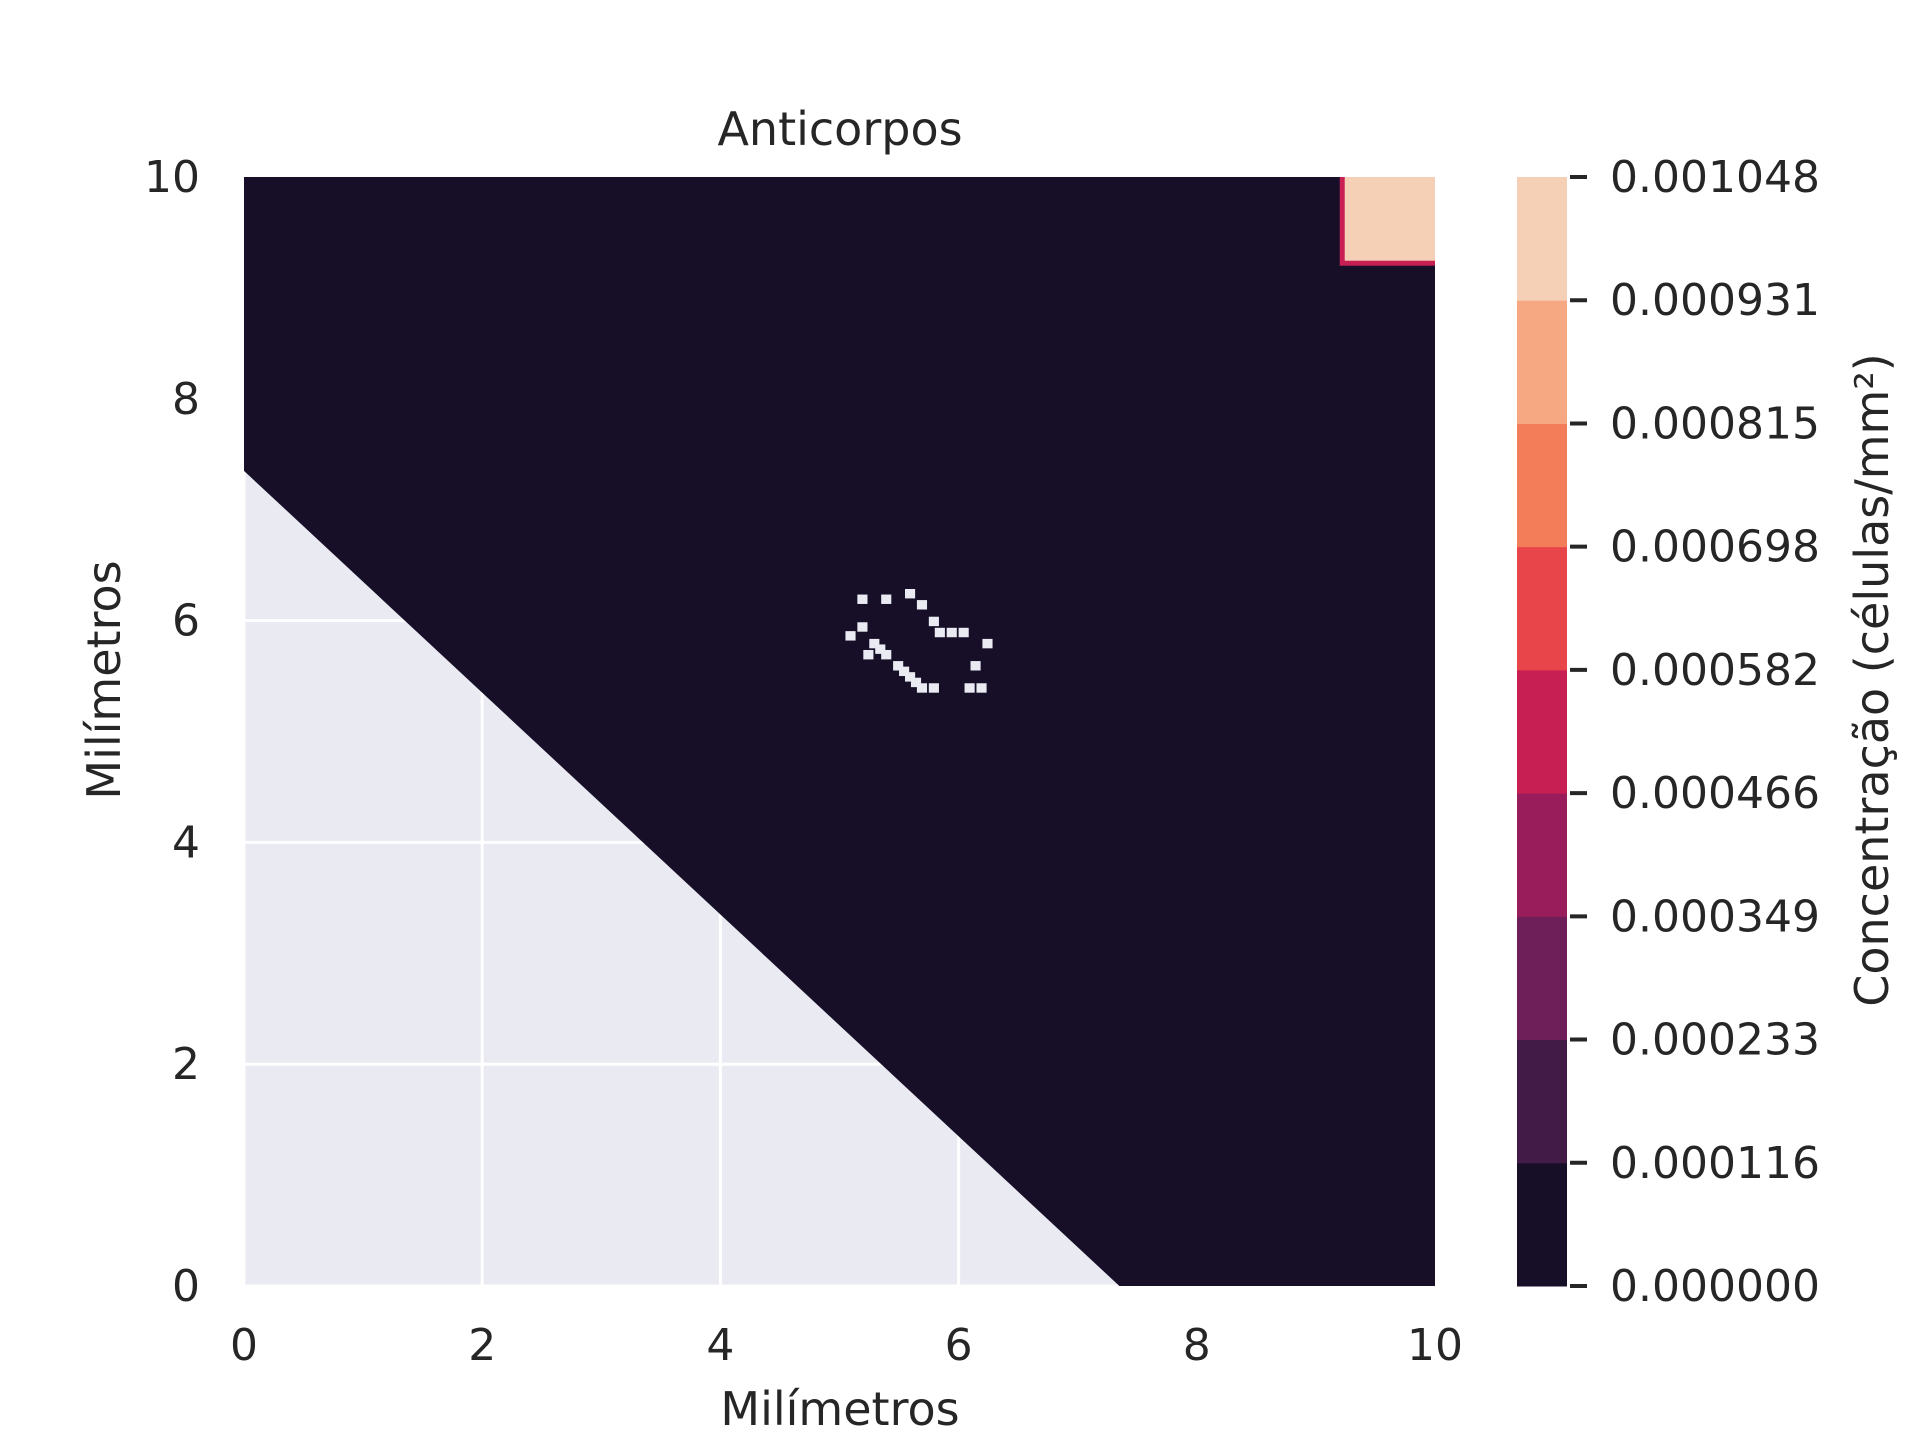 The width and height of the screenshot is (1920, 1440). What do you see at coordinates (1715, 423) in the screenshot?
I see `colorbar-tick-label: 0.000815` at bounding box center [1715, 423].